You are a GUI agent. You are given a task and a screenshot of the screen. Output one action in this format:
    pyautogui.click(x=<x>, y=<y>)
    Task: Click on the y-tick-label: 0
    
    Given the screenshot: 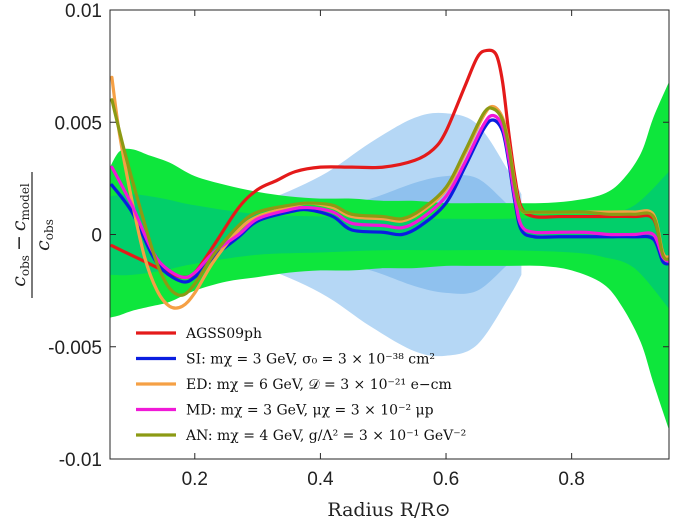 What is the action you would take?
    pyautogui.click(x=96, y=236)
    